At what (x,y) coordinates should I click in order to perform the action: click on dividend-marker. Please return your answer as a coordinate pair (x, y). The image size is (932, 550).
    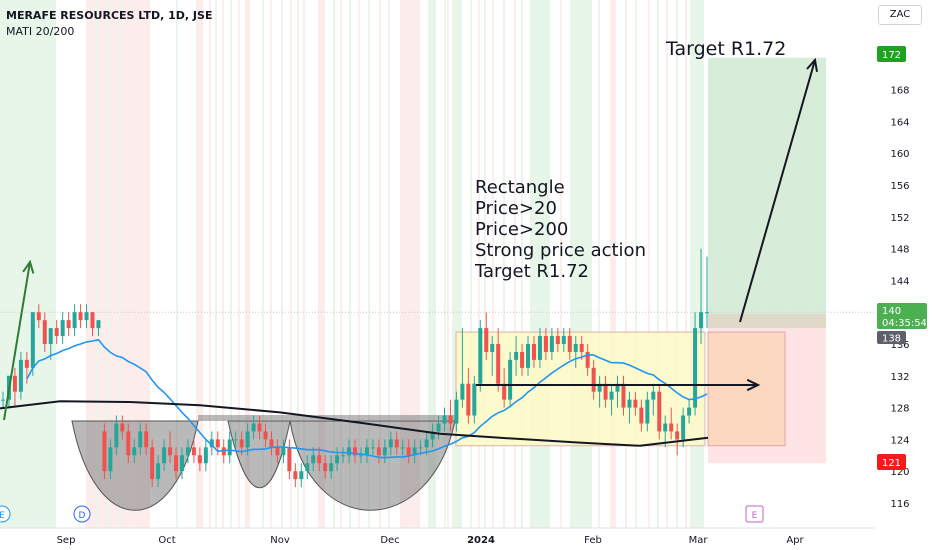
    Looking at the image, I should click on (82, 514).